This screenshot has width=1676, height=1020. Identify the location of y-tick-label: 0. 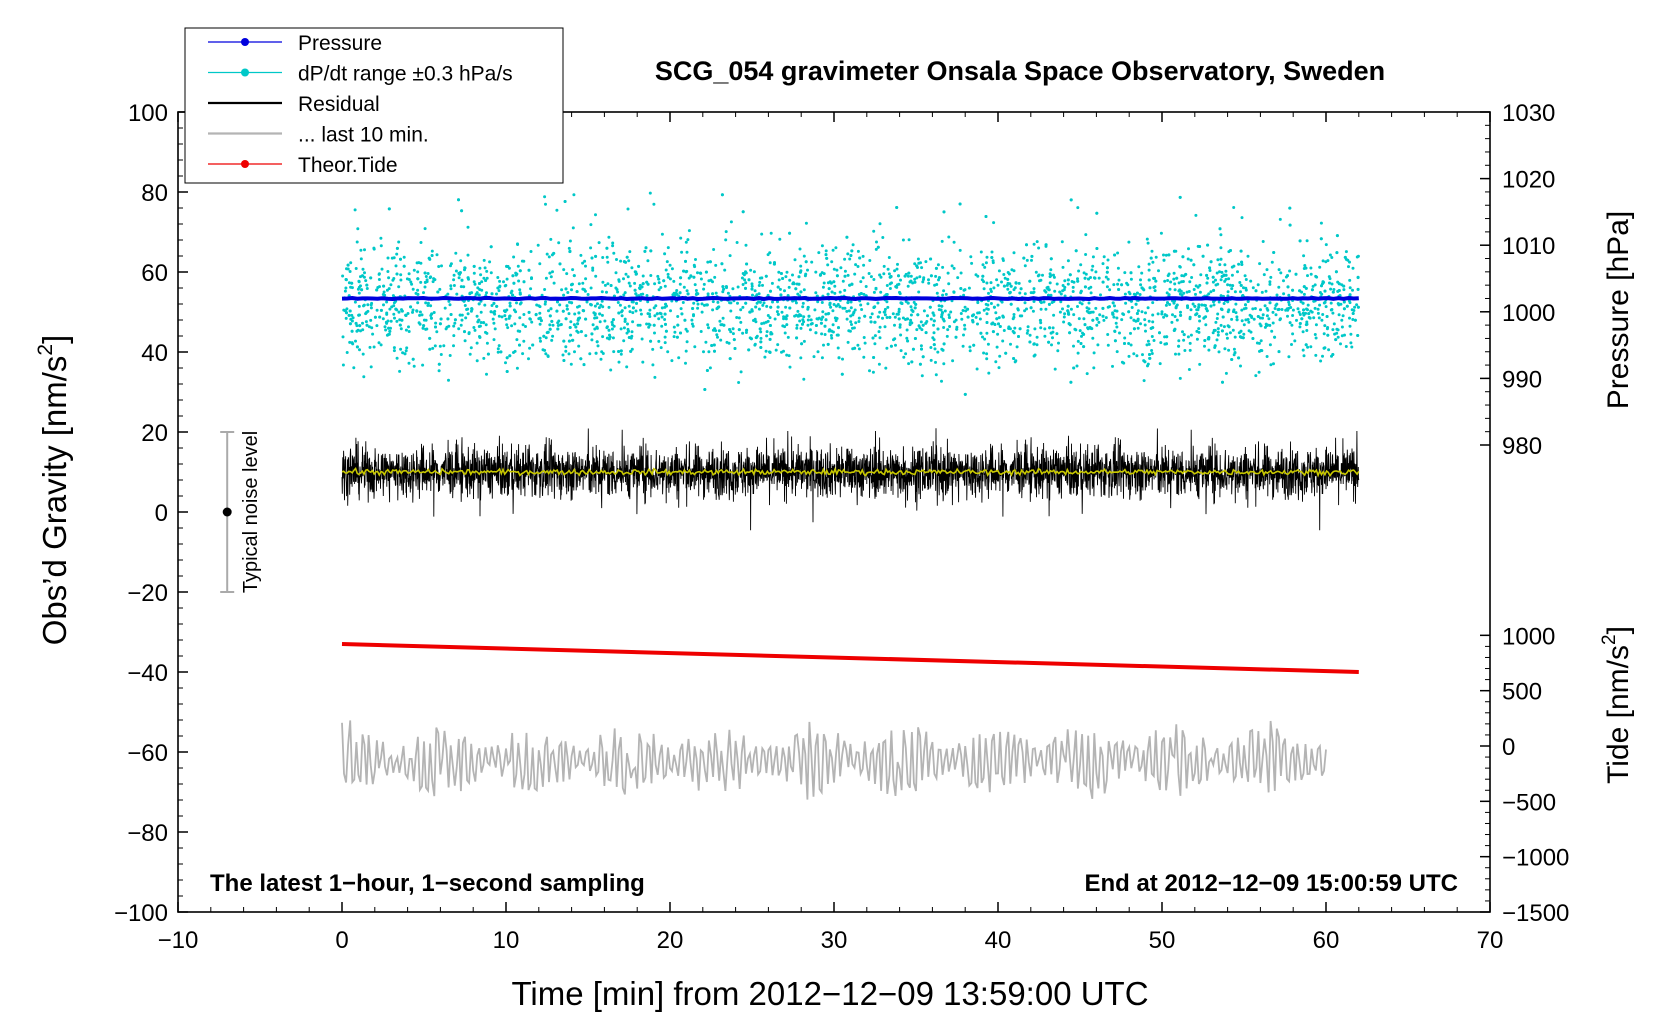
(161, 513).